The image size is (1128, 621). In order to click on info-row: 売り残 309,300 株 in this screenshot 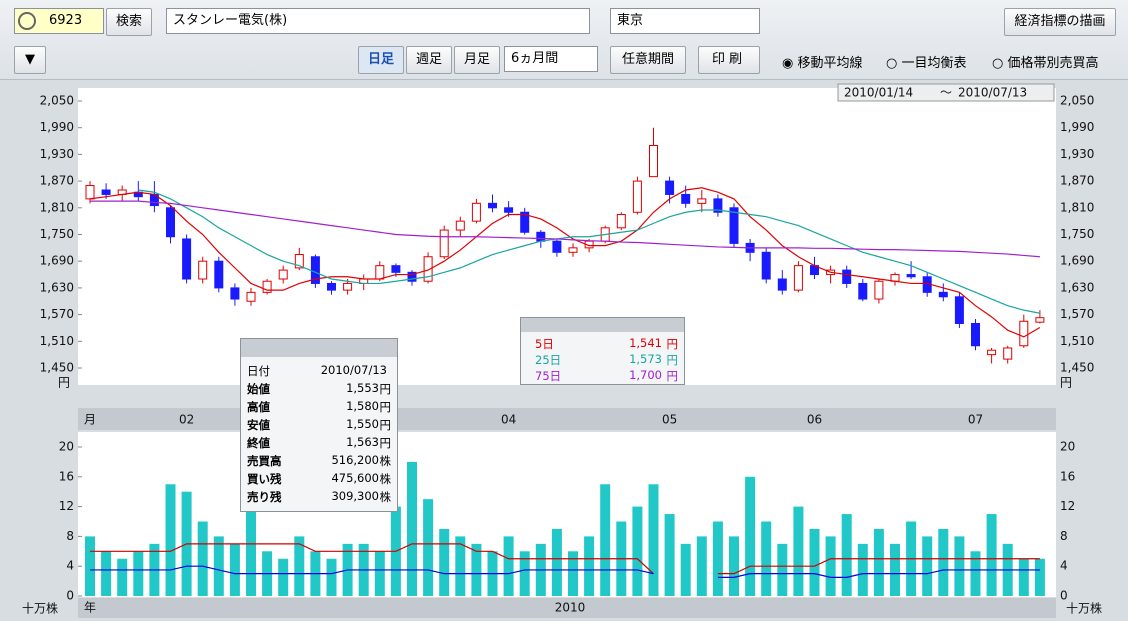, I will do `click(319, 497)`.